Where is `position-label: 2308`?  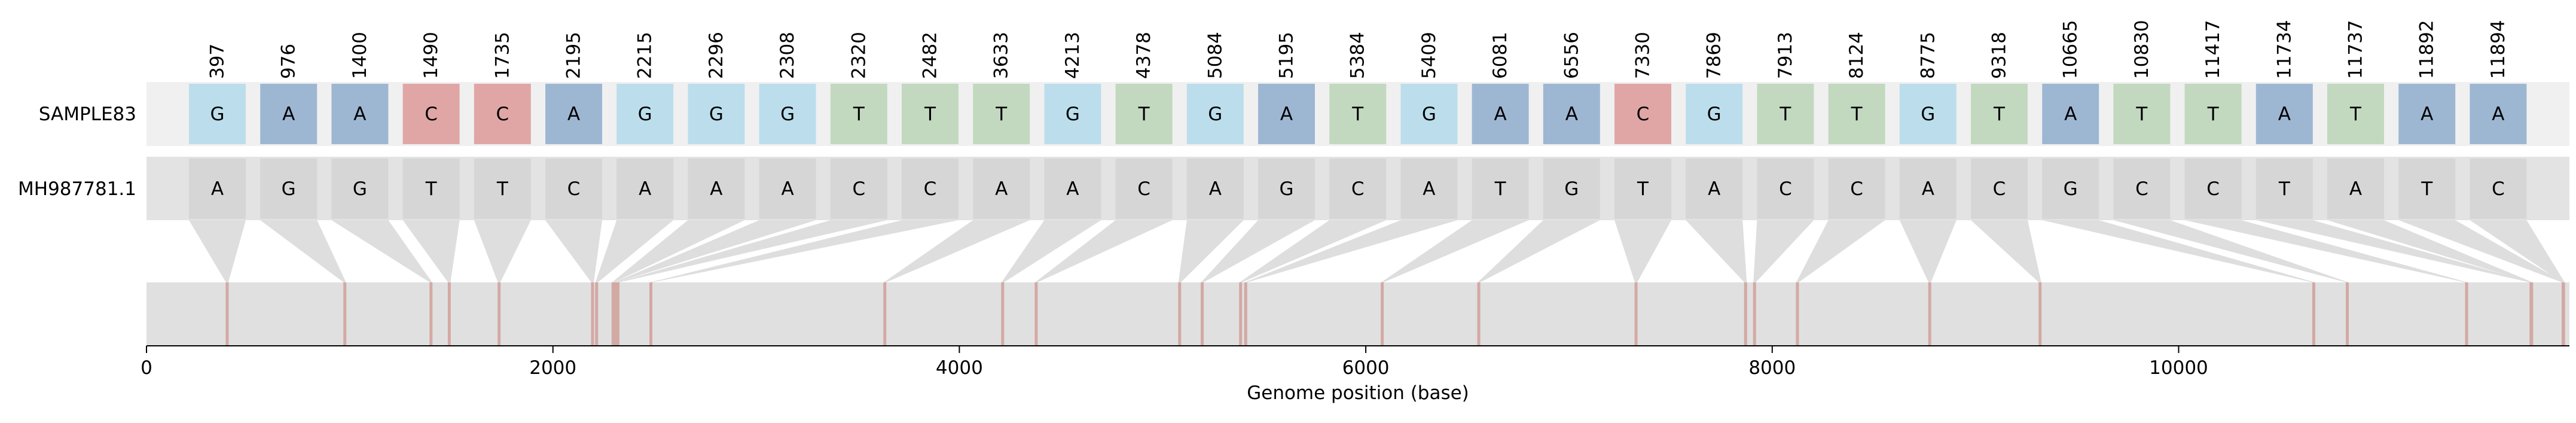 position-label: 2308 is located at coordinates (787, 56).